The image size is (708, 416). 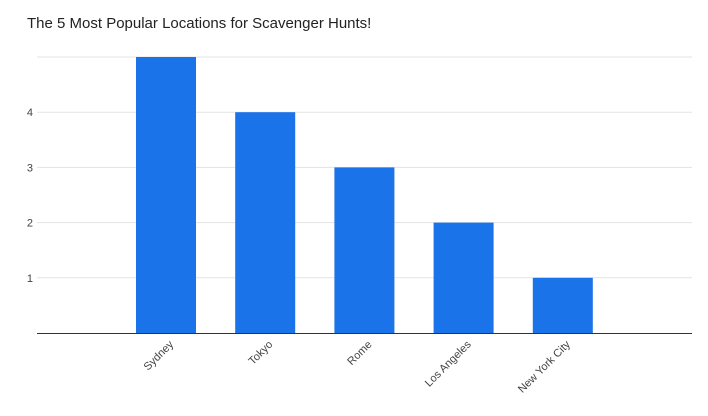 What do you see at coordinates (544, 366) in the screenshot?
I see `x-tick-label: New York City` at bounding box center [544, 366].